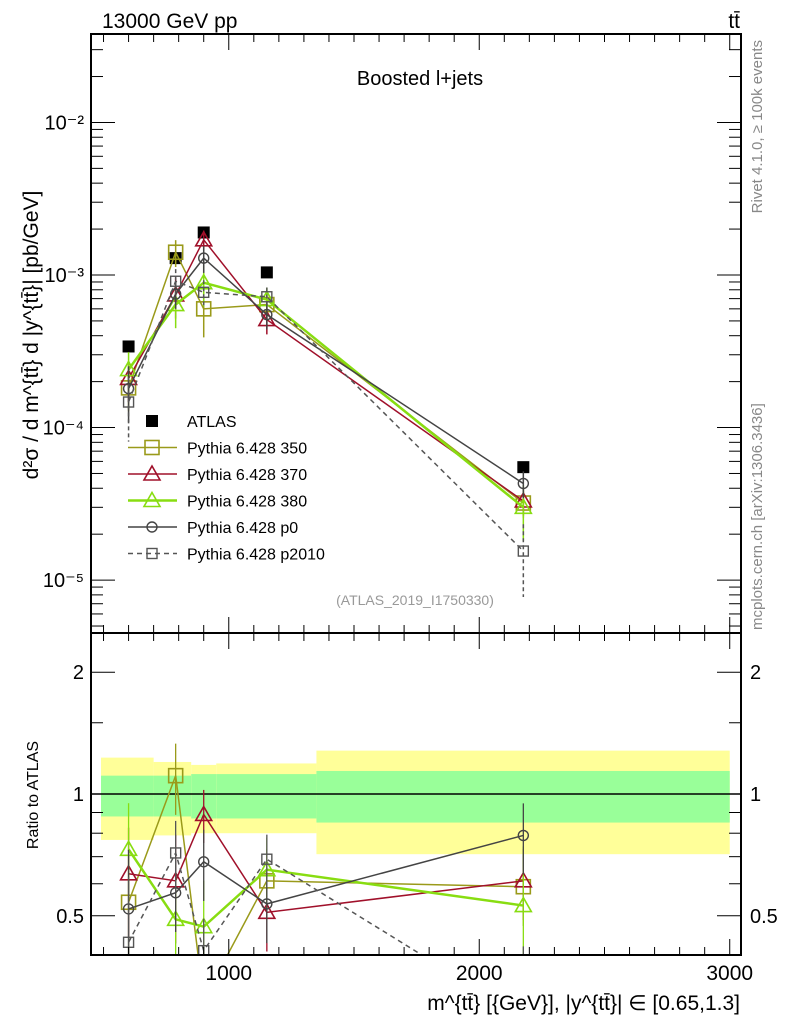  I want to click on y-tick-label: 10⁻⁴, so click(63, 429).